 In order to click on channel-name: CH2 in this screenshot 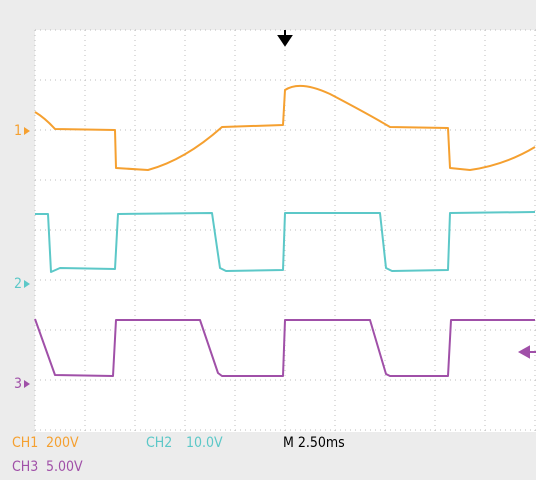, I will do `click(159, 443)`.